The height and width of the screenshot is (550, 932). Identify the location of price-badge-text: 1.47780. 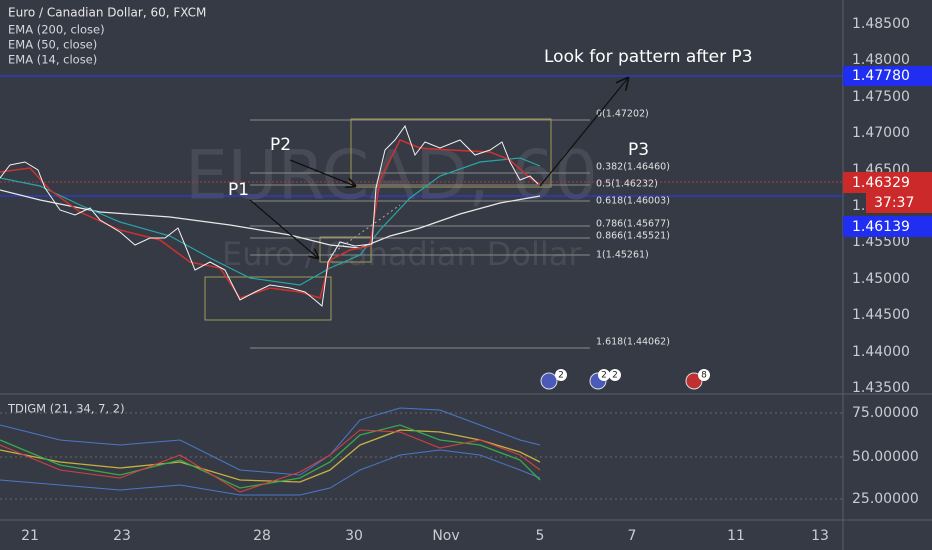
(881, 76).